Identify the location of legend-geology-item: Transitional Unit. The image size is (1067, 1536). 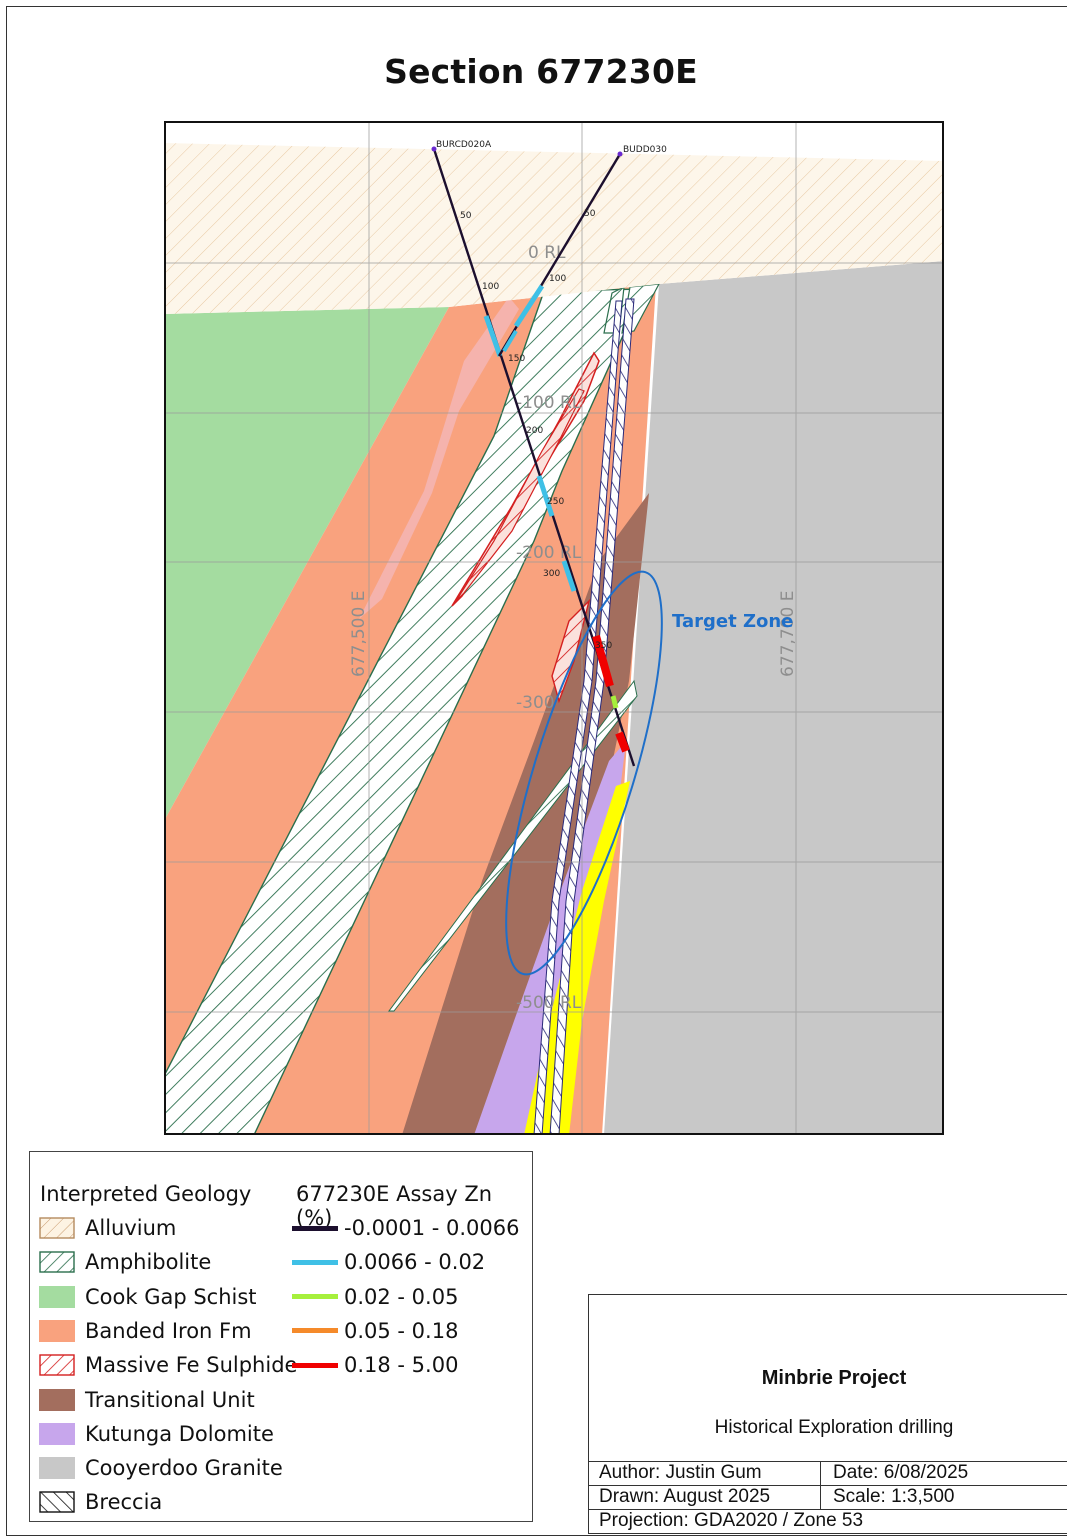
(147, 1400).